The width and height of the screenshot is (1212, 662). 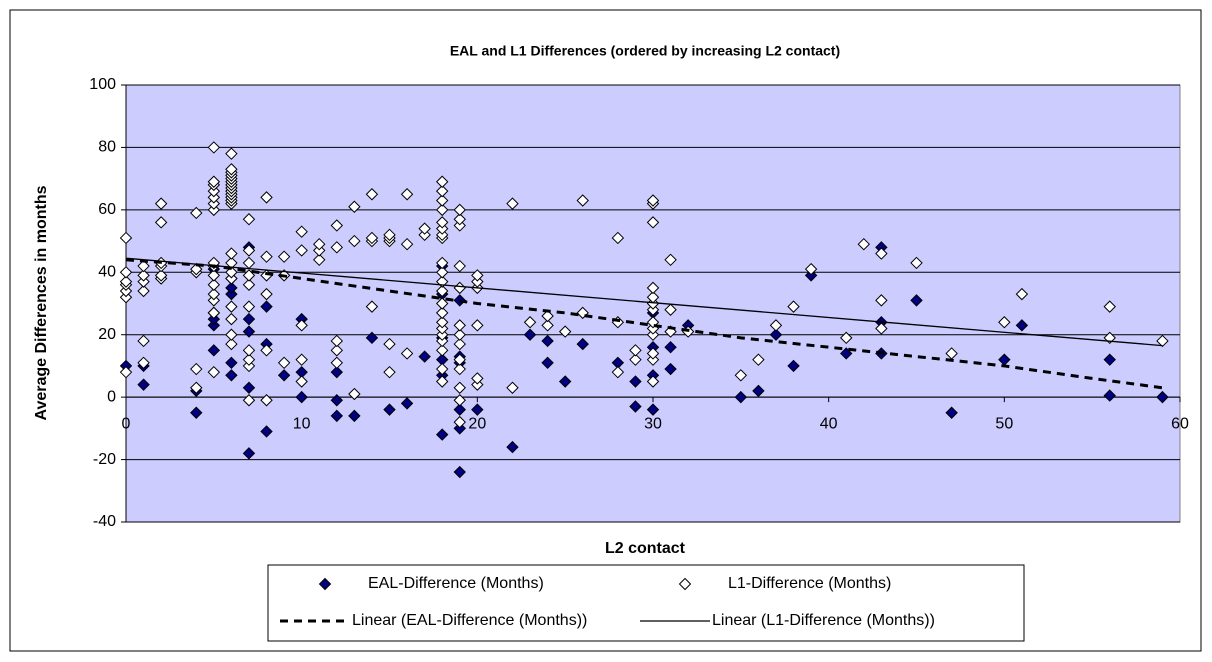 I want to click on y-tick-label: -20, so click(x=104, y=459).